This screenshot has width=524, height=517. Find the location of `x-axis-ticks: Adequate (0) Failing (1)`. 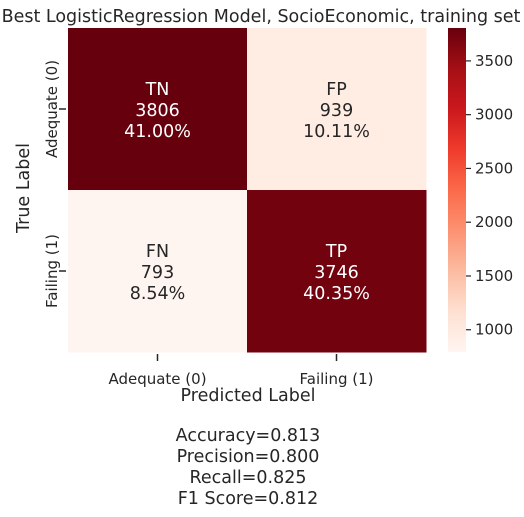

x-axis-ticks: Adequate (0) Failing (1) is located at coordinates (241, 371).